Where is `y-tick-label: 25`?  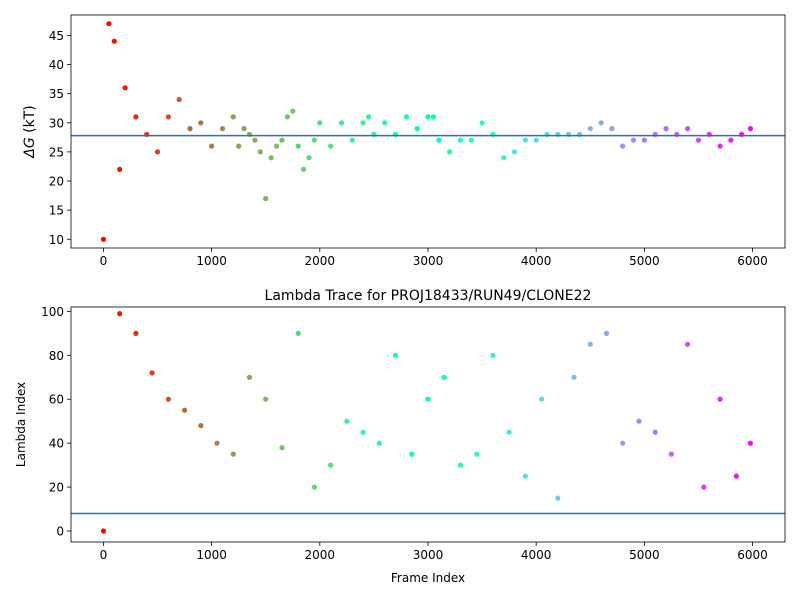 y-tick-label: 25 is located at coordinates (56, 152).